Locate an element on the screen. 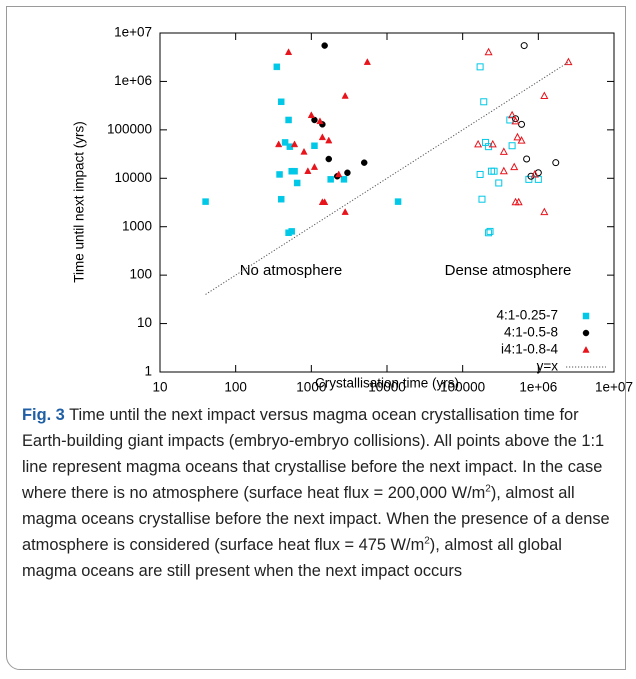 Image resolution: width=636 pixels, height=679 pixels. x-axis-title: Crystallisation time (yrs) is located at coordinates (387, 383).